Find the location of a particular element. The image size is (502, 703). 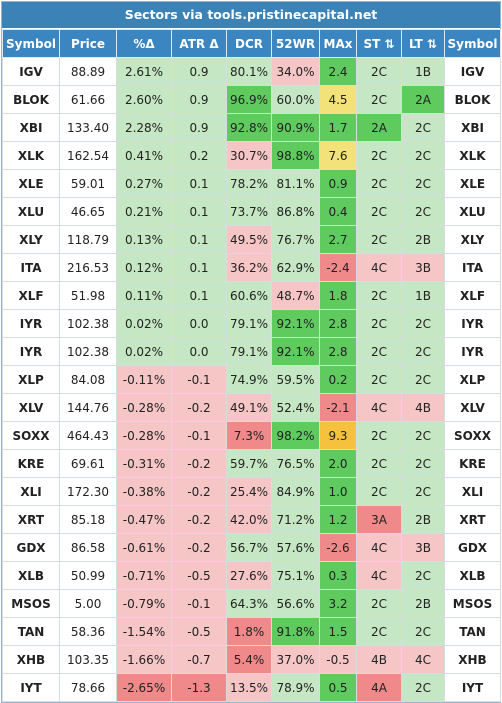

value-cell: 50.99 is located at coordinates (88, 575).